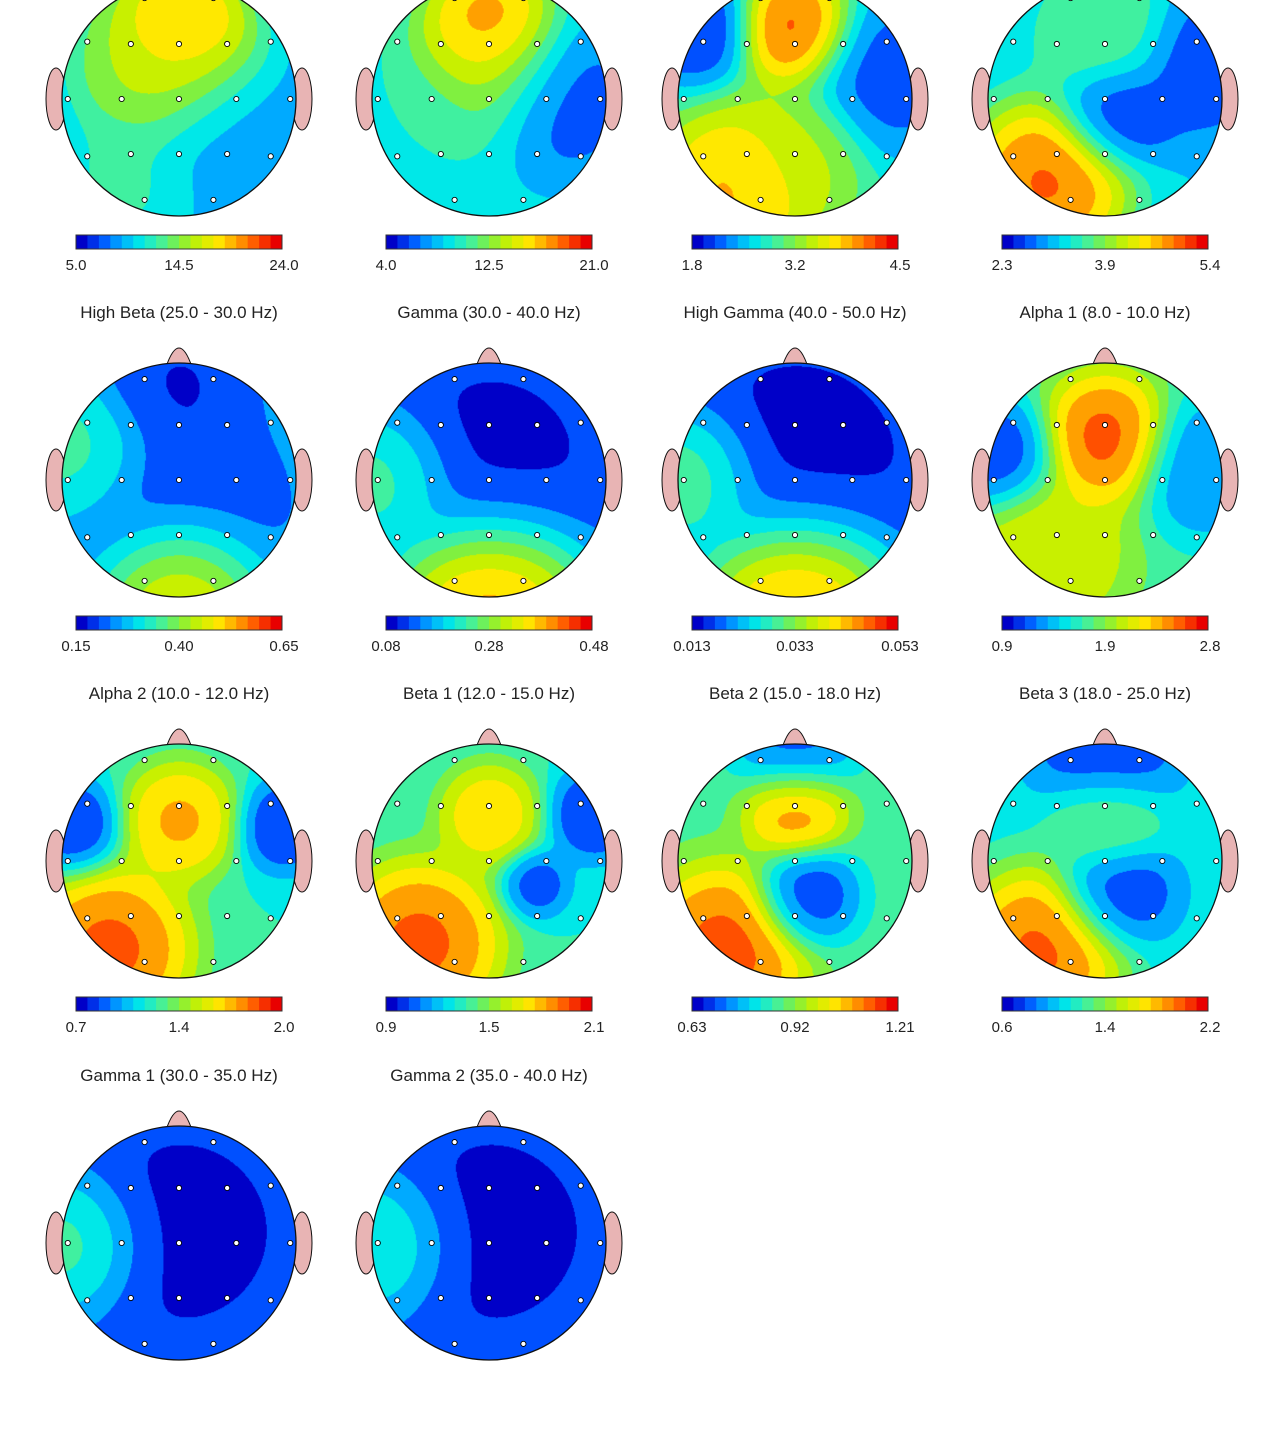 This screenshot has width=1284, height=1448. I want to click on colorbar-tick-label: 4.5, so click(900, 265).